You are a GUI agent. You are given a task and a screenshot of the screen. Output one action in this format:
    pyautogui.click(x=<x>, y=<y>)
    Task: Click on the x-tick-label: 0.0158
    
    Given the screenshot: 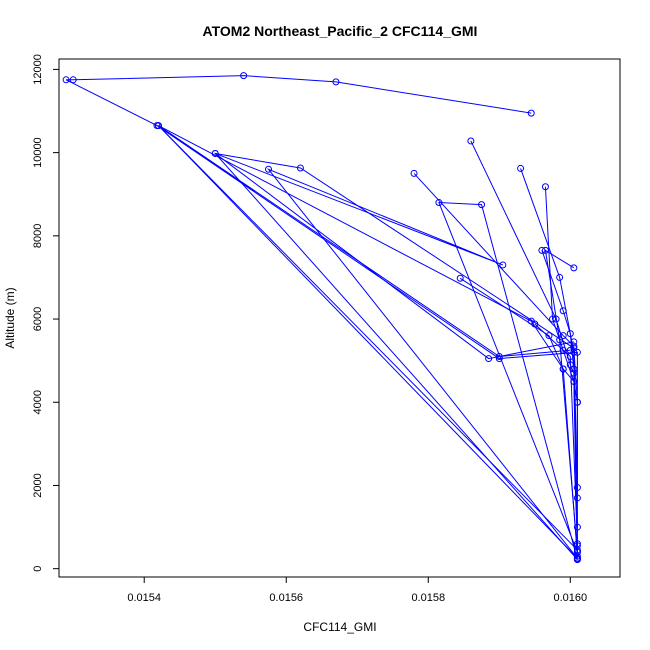 What is the action you would take?
    pyautogui.click(x=428, y=598)
    